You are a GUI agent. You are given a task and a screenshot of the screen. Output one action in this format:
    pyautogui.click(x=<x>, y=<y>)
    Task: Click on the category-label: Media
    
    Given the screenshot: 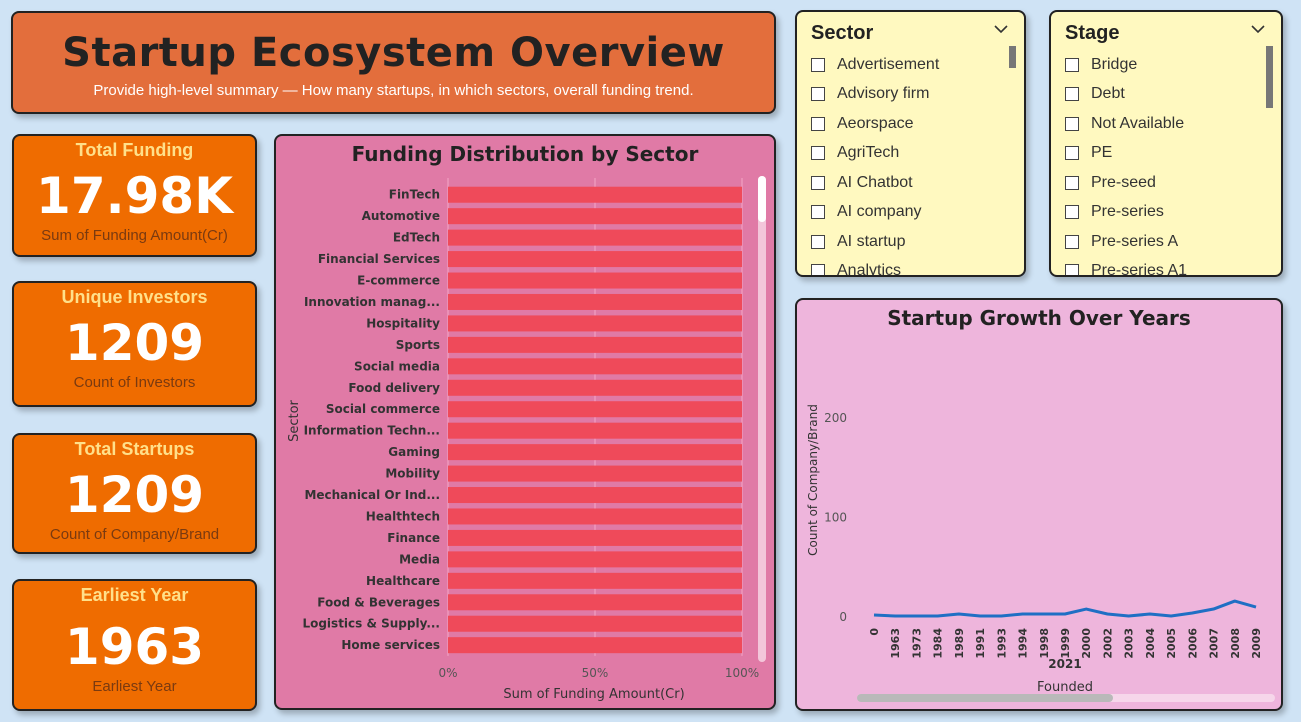 What is the action you would take?
    pyautogui.click(x=419, y=559)
    